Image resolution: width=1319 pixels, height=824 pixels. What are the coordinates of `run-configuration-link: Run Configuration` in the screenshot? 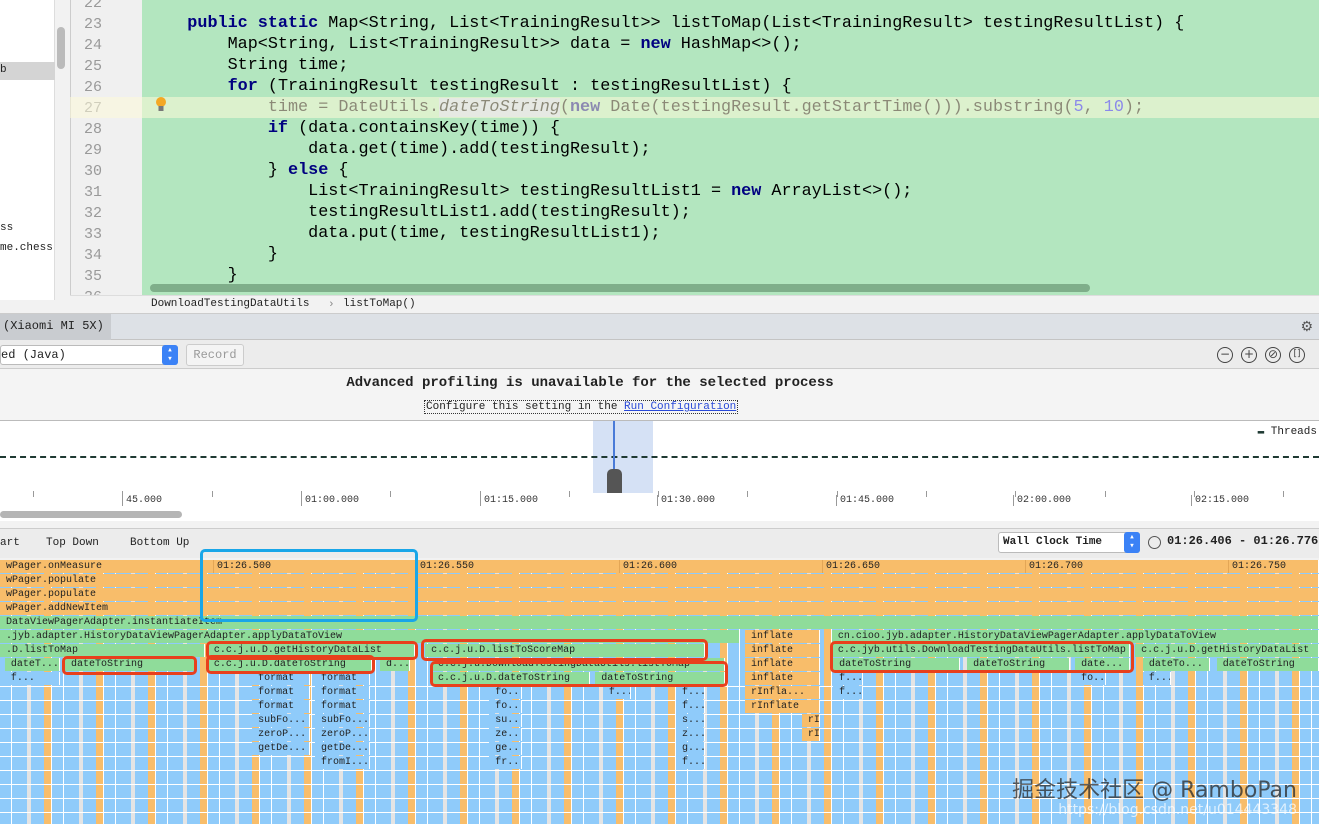 It's located at (680, 407).